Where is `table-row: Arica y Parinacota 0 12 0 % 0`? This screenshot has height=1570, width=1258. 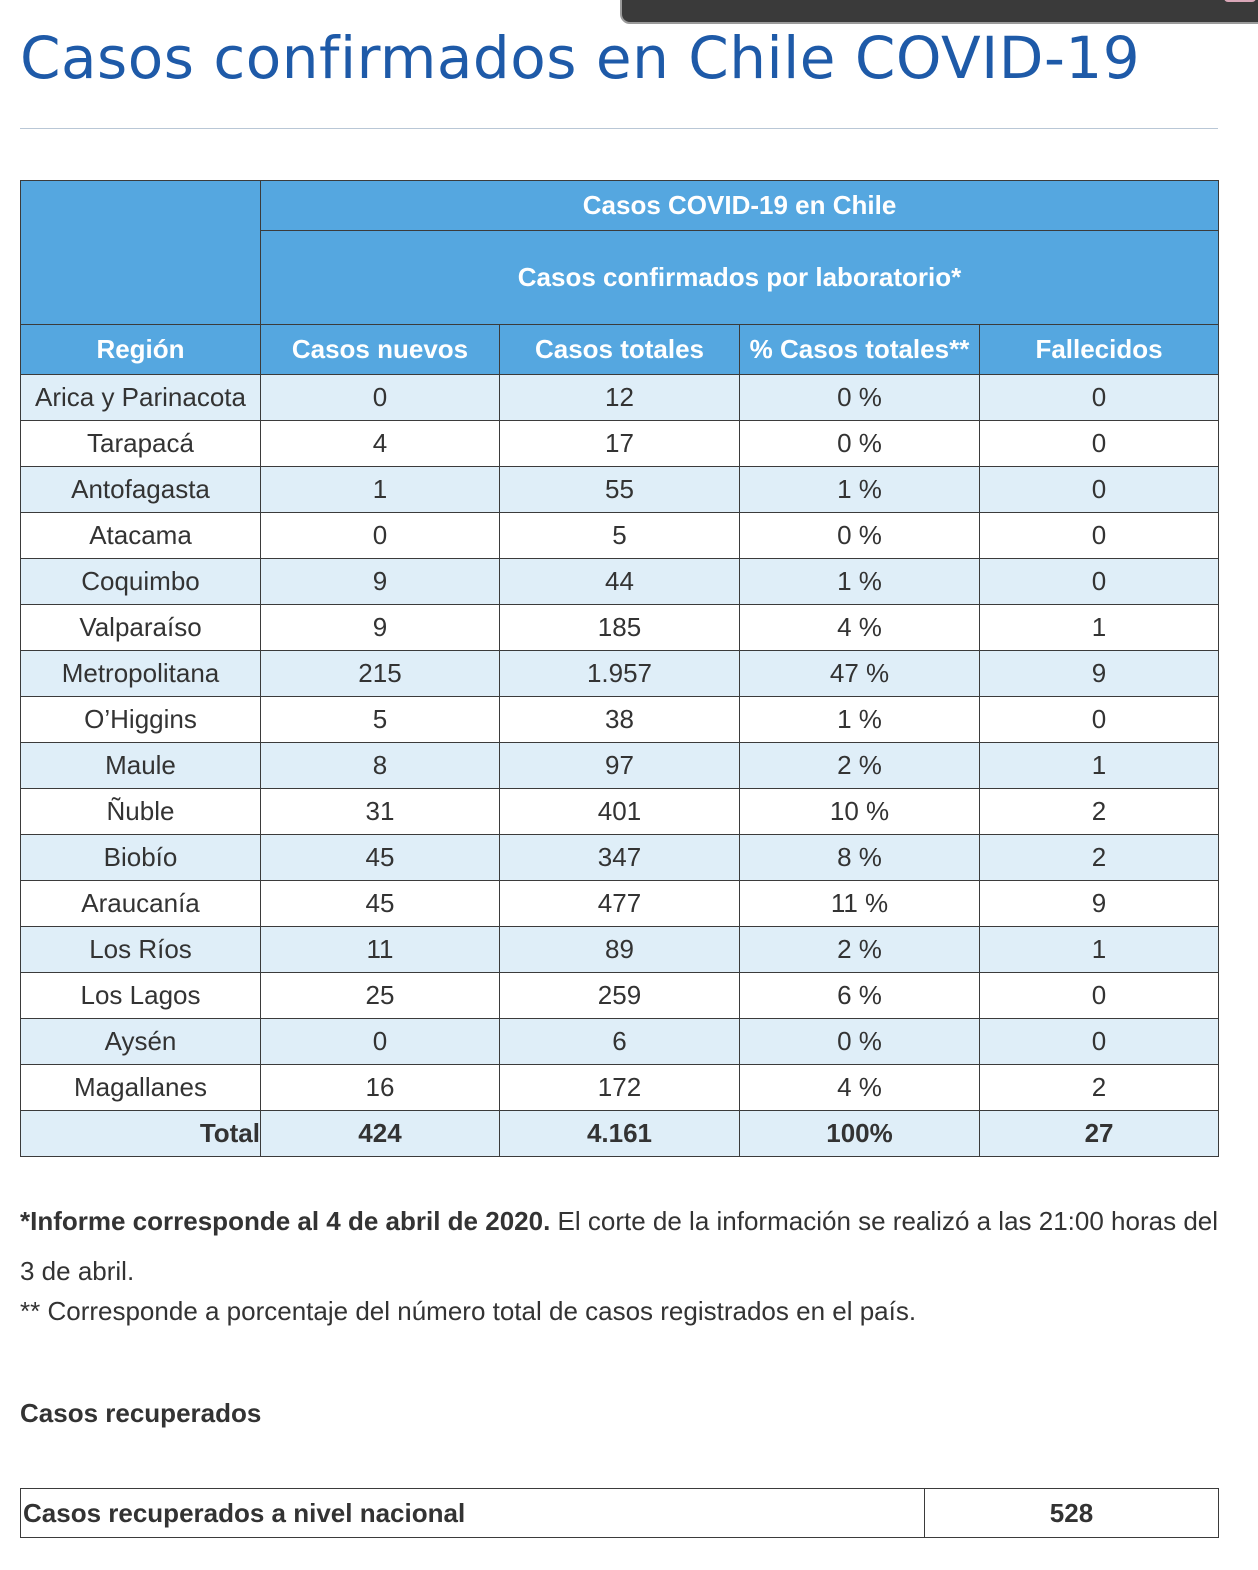 table-row: Arica y Parinacota 0 12 0 % 0 is located at coordinates (620, 397).